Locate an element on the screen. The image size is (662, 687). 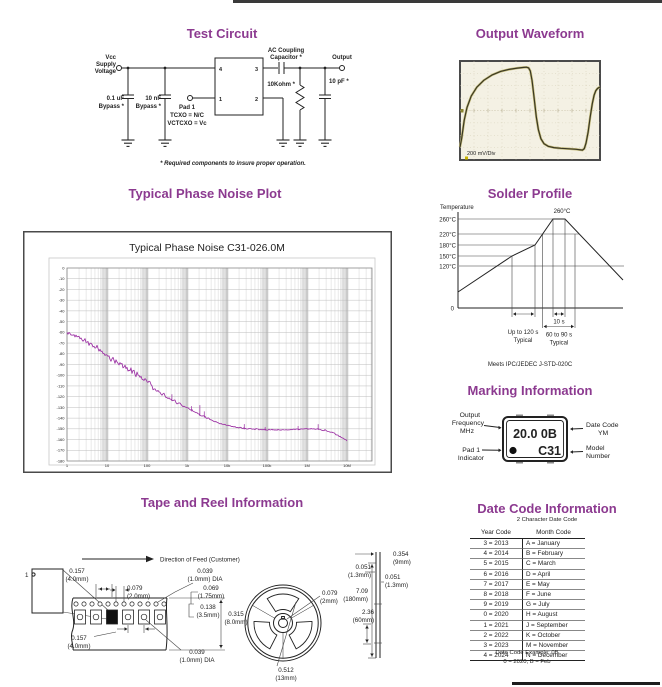
circuit-junction-dots is located at coordinates (226, 68).